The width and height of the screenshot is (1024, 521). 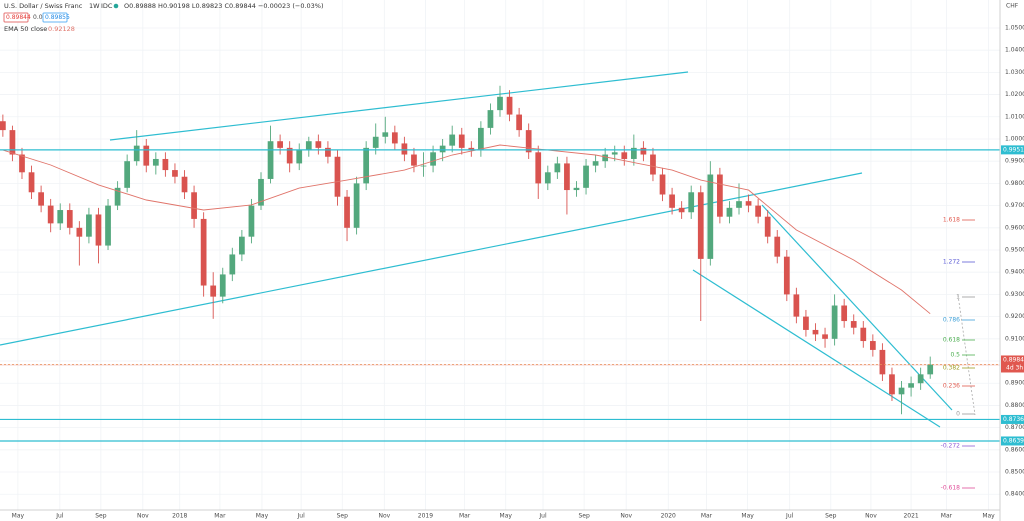 I want to click on ask-box, so click(x=55, y=17).